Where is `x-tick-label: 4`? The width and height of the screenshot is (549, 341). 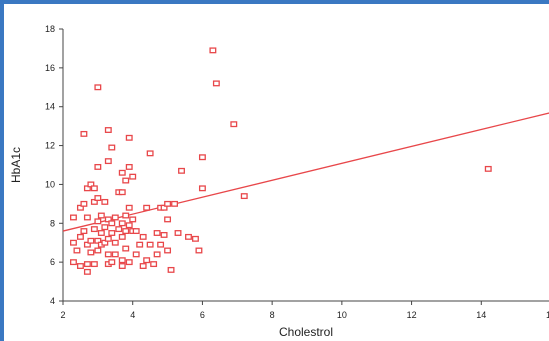
x-tick-label: 4 is located at coordinates (132, 315).